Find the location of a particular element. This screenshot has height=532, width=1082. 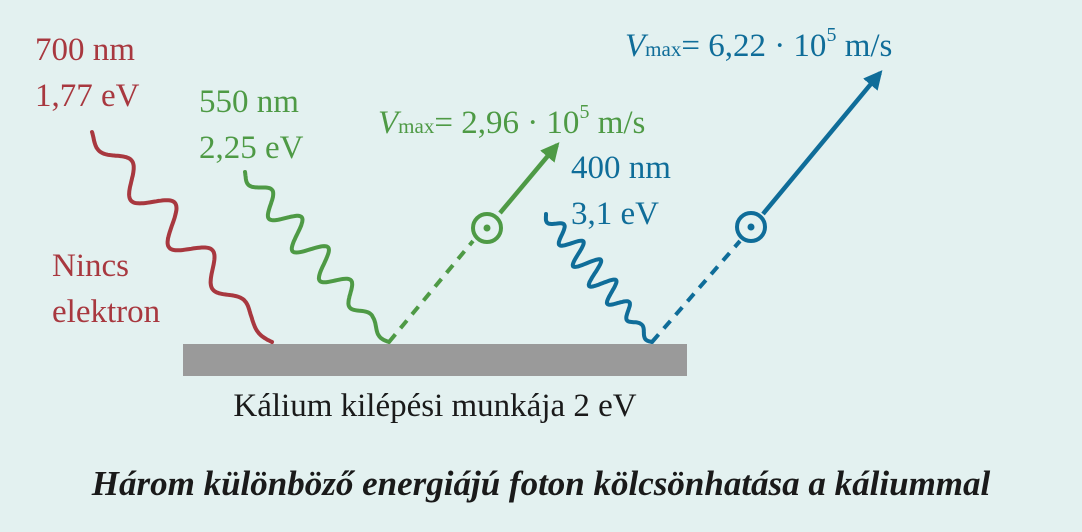

green-photon-wave is located at coordinates (317, 257).